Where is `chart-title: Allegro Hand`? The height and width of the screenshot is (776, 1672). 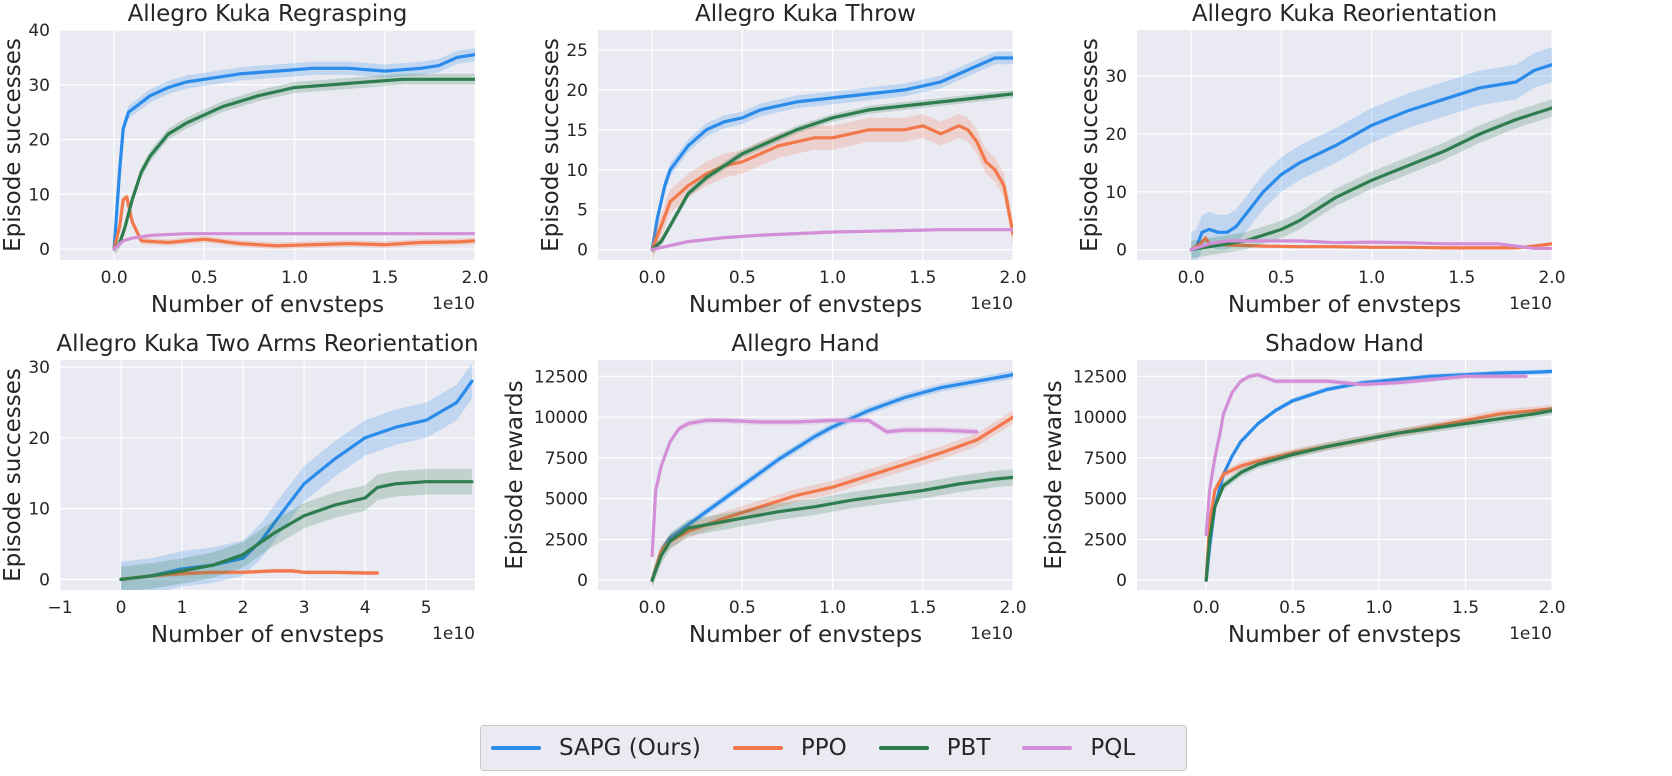 chart-title: Allegro Hand is located at coordinates (805, 344).